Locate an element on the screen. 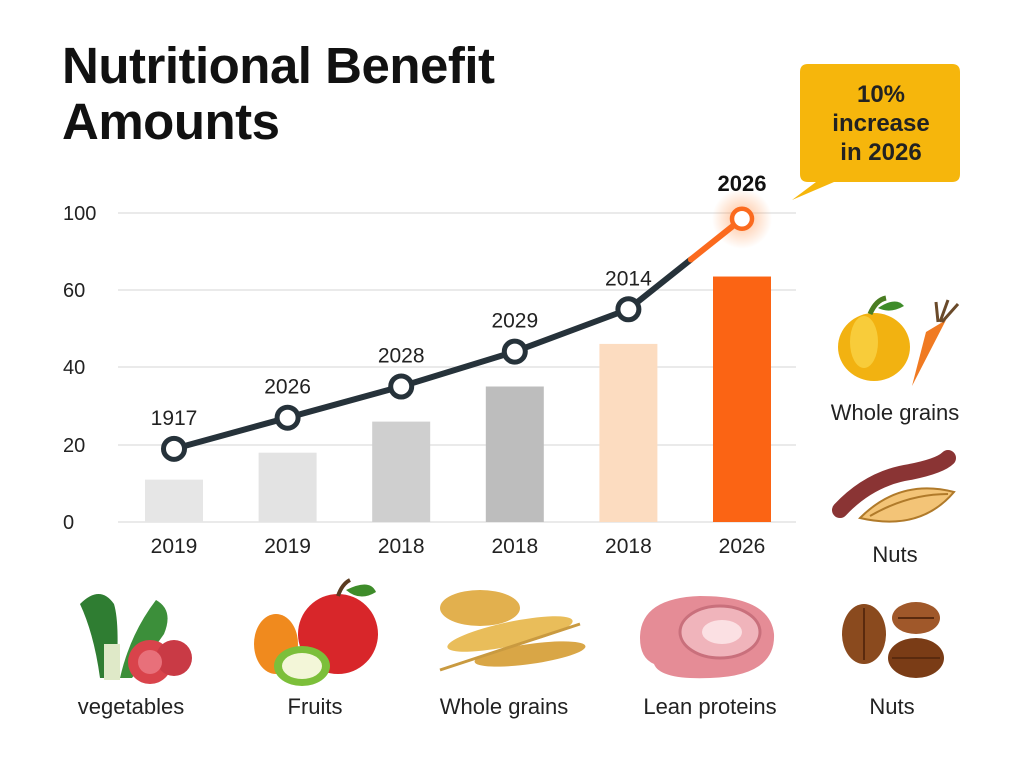 The height and width of the screenshot is (768, 1024). sausage-seed-icon is located at coordinates (894, 486).